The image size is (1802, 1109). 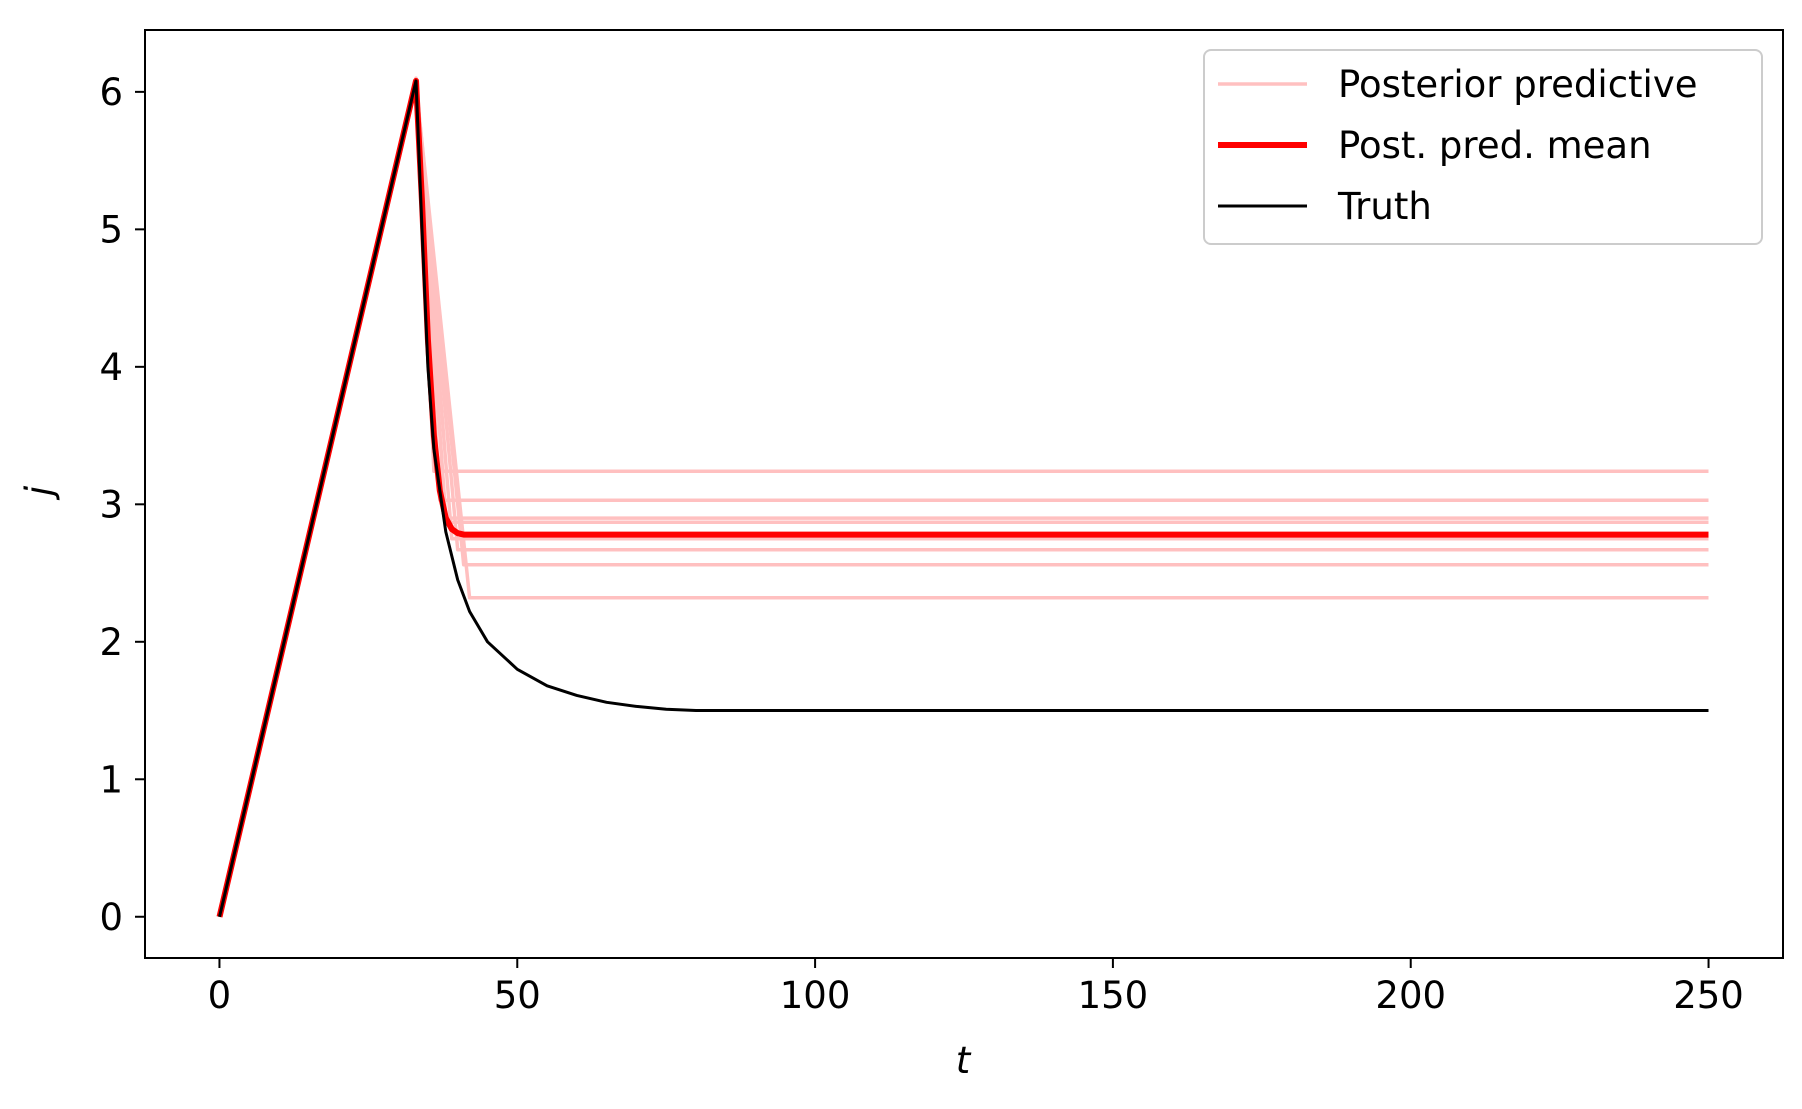 I want to click on y-tick-label: 2, so click(x=111, y=642).